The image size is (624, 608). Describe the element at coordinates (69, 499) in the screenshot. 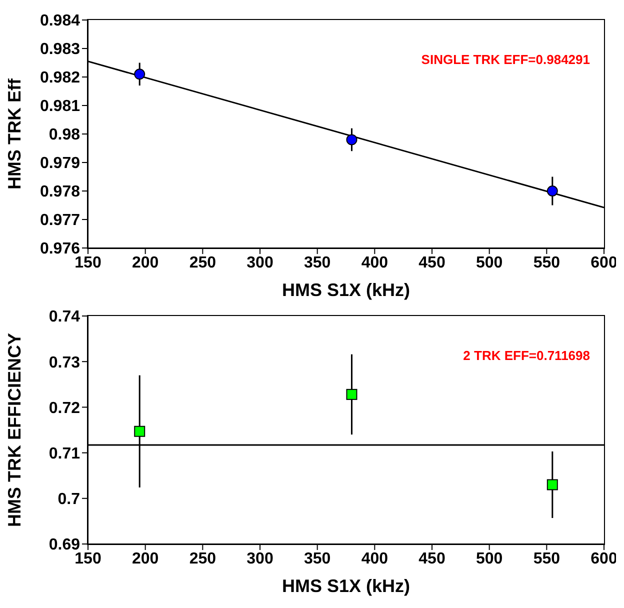

I see `y-tick-label: 0.7` at that location.